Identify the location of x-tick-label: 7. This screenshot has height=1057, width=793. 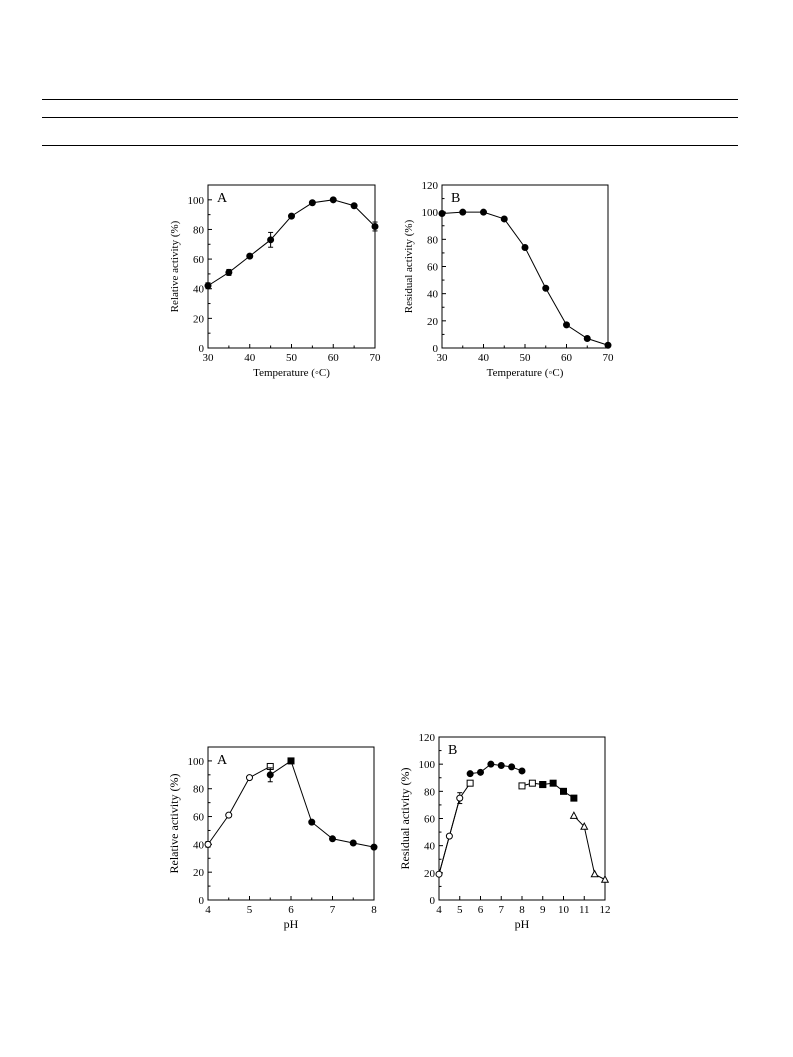
(502, 910).